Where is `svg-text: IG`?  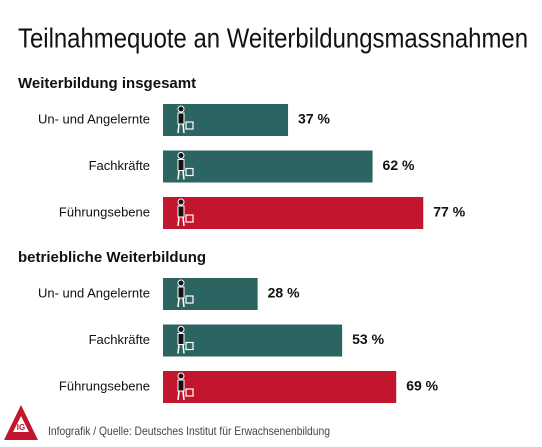
svg-text: IG is located at coordinates (21, 427).